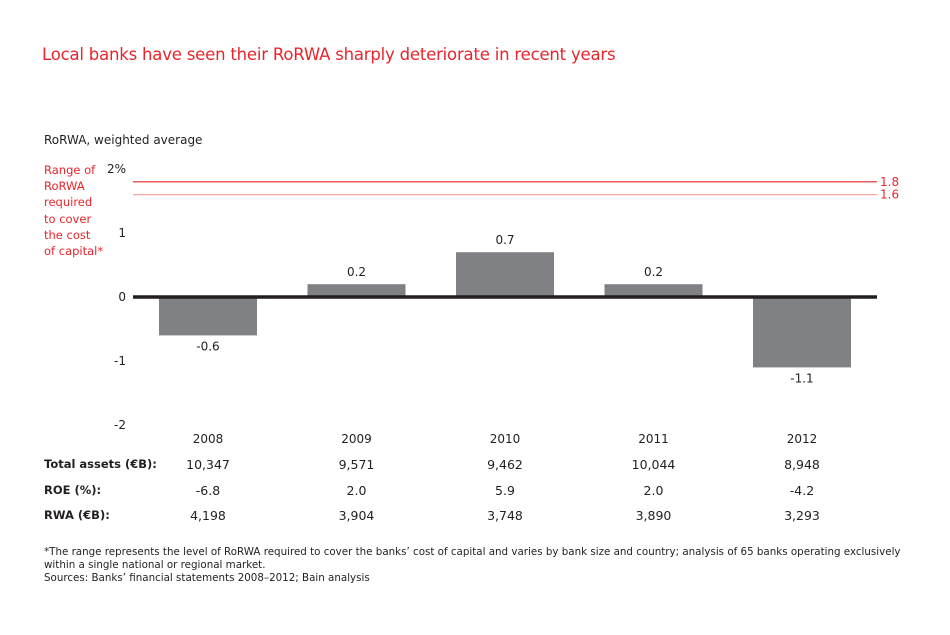 The width and height of the screenshot is (950, 635). What do you see at coordinates (208, 316) in the screenshot?
I see `bar-2008` at bounding box center [208, 316].